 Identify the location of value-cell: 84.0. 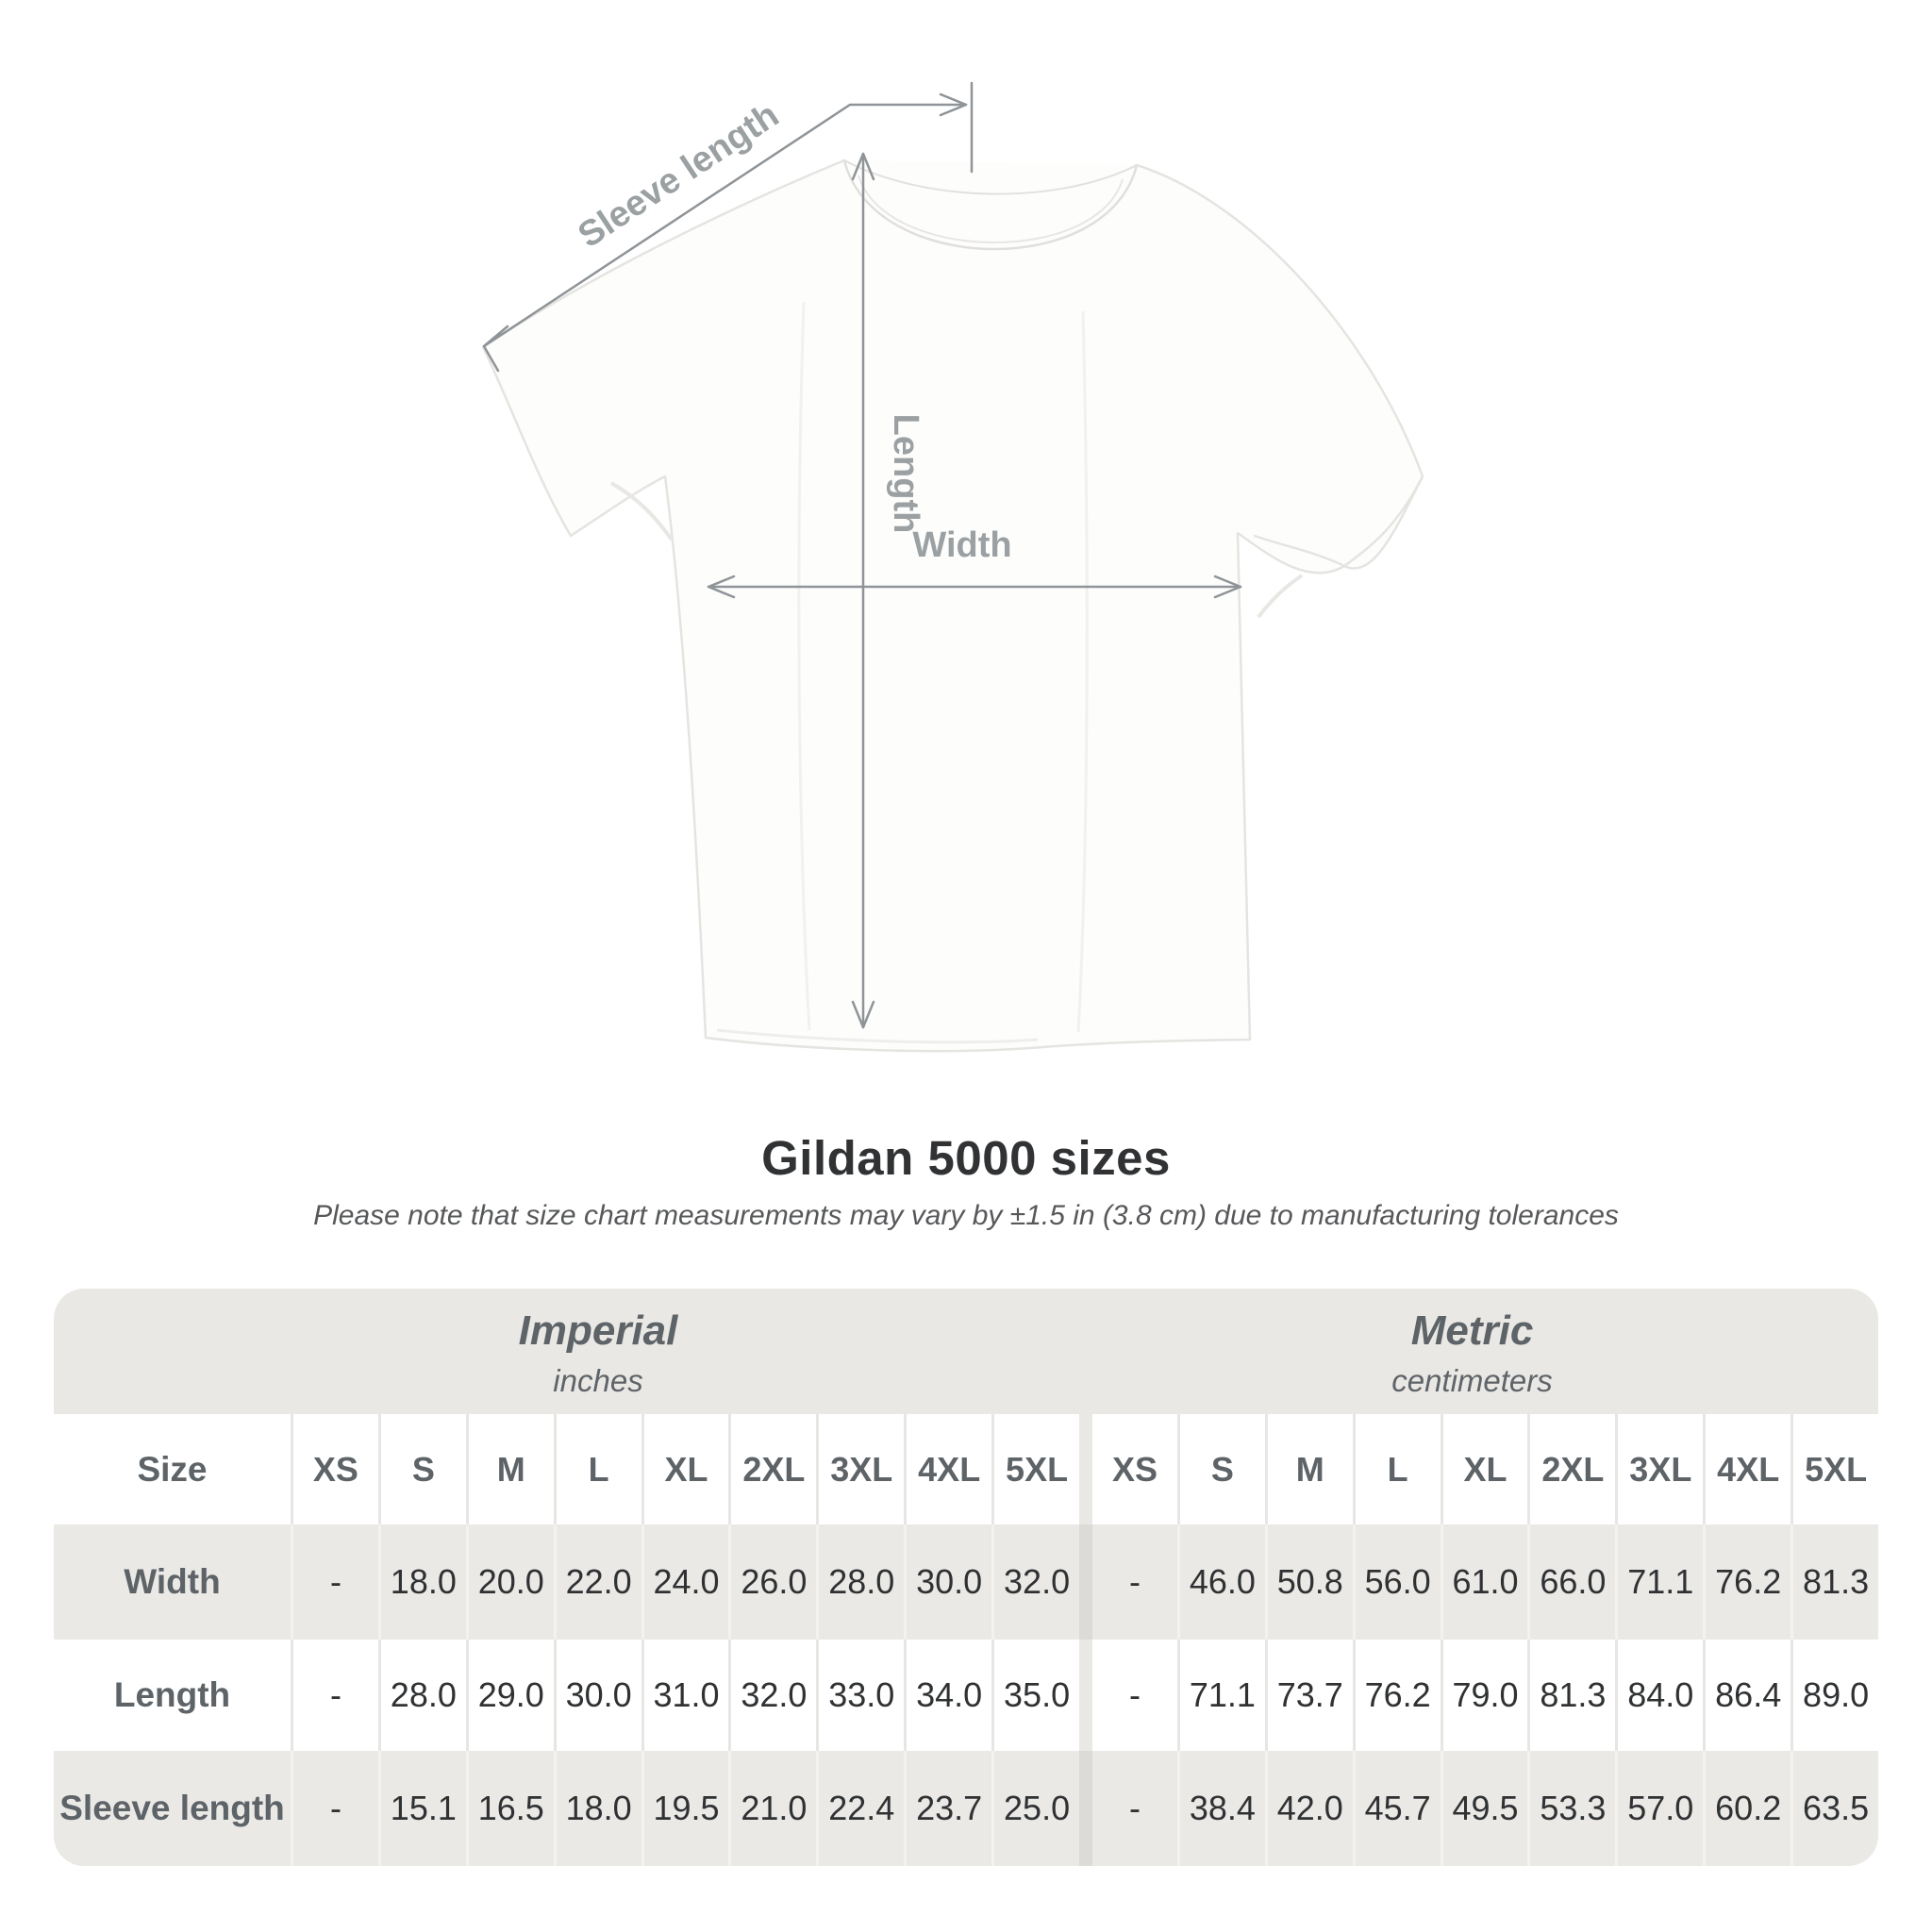
(1659, 1696).